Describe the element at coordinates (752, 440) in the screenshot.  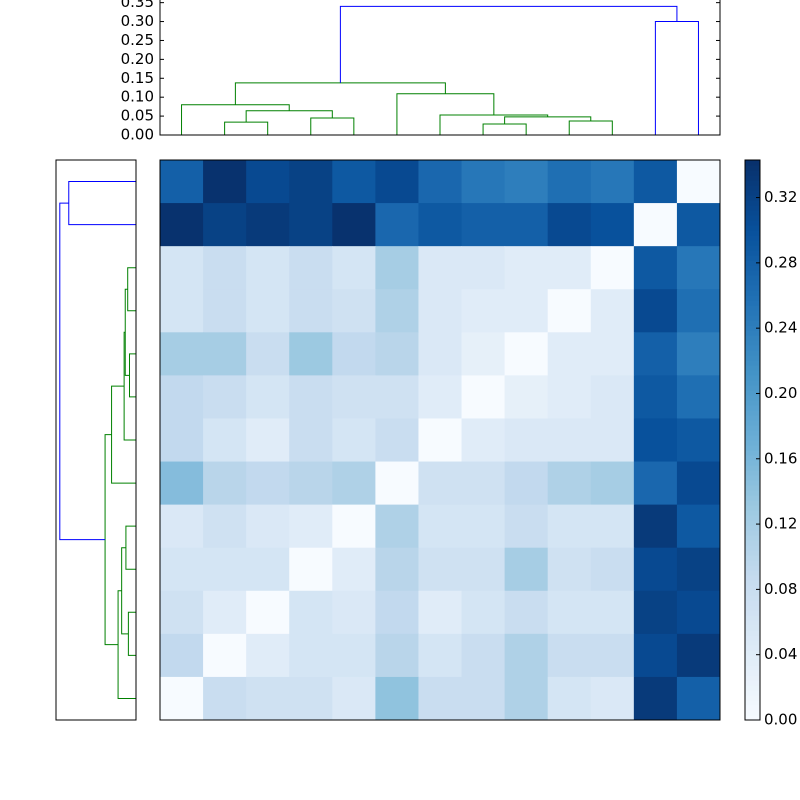
I see `colorbar-frame` at that location.